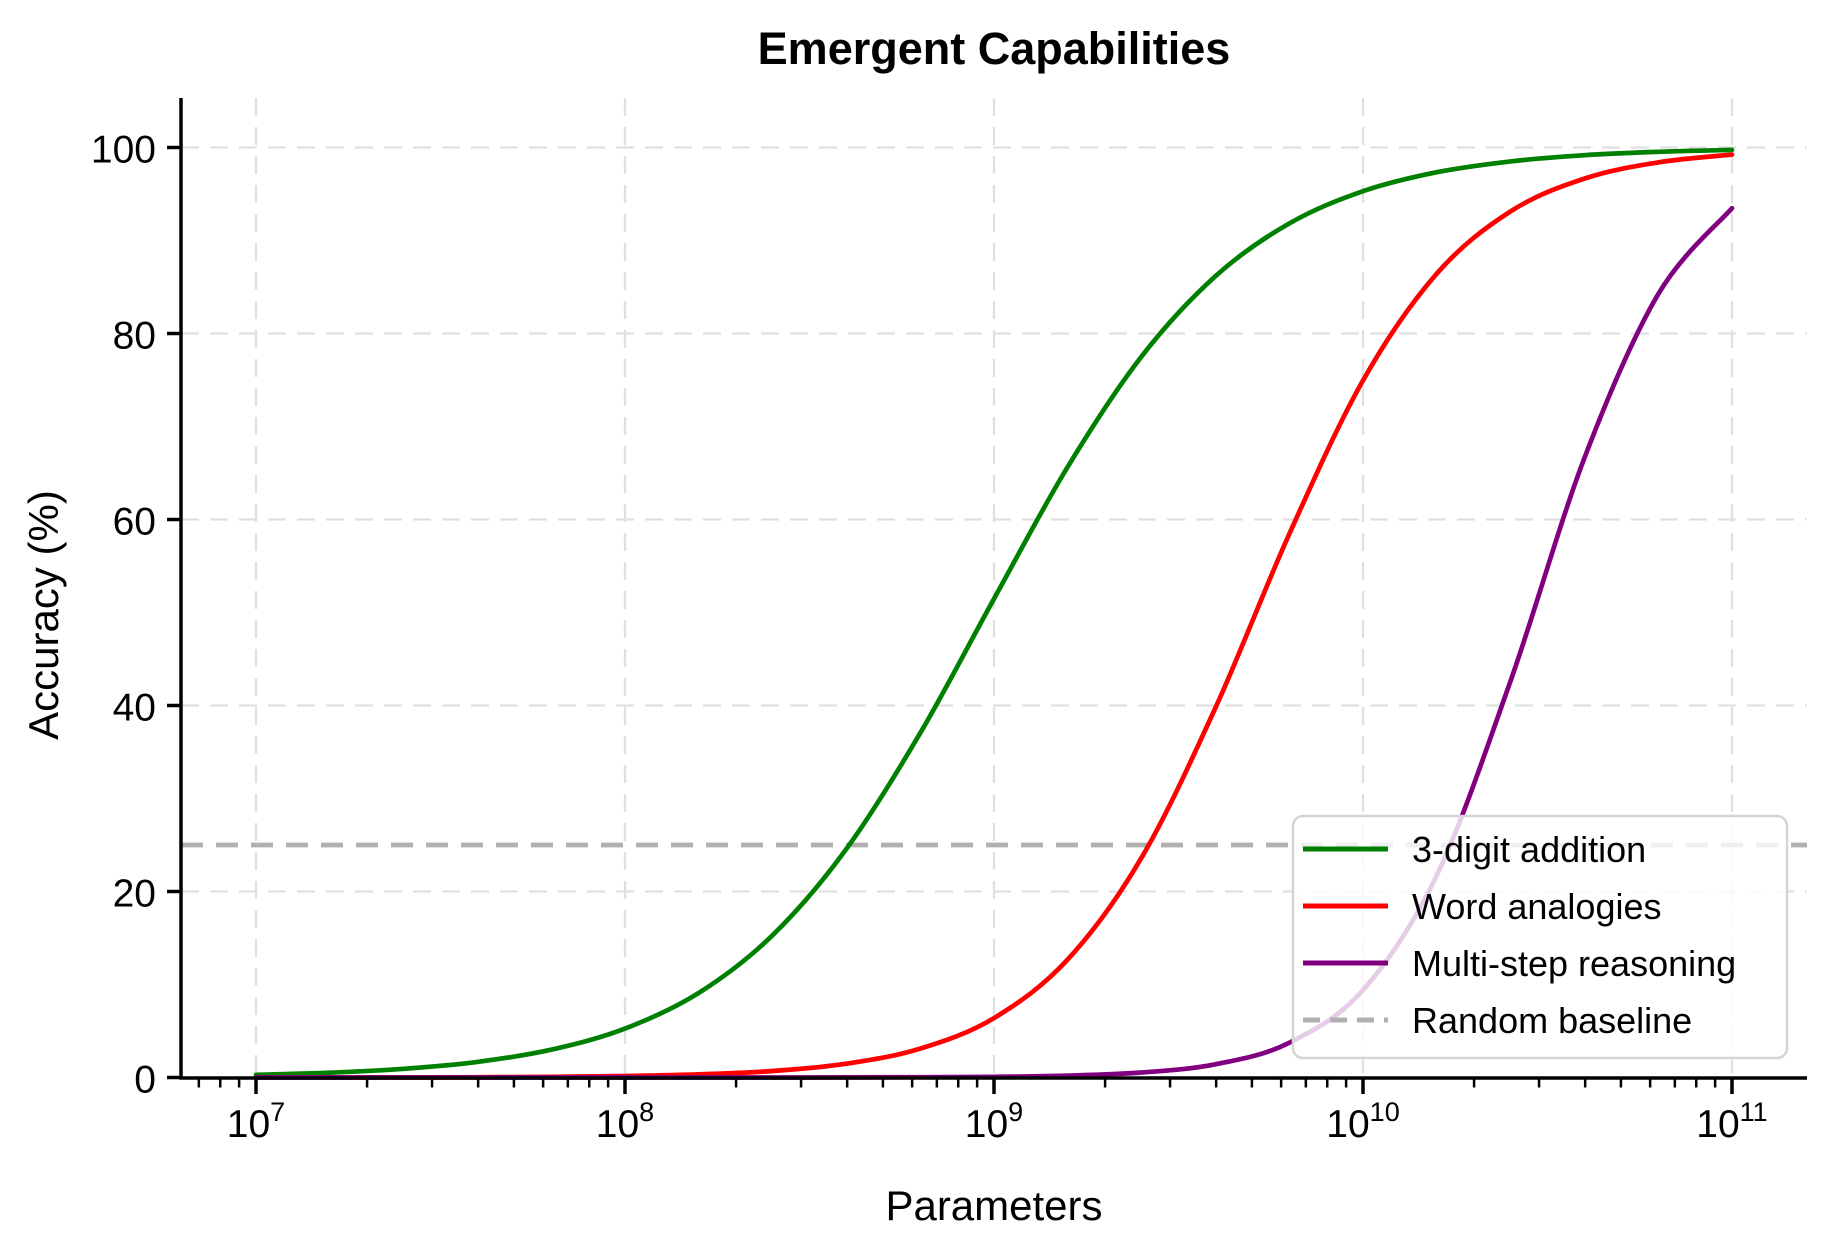 The image size is (1834, 1239). Describe the element at coordinates (1552, 1020) in the screenshot. I see `legend-label-random-baseline: Random baseline` at that location.